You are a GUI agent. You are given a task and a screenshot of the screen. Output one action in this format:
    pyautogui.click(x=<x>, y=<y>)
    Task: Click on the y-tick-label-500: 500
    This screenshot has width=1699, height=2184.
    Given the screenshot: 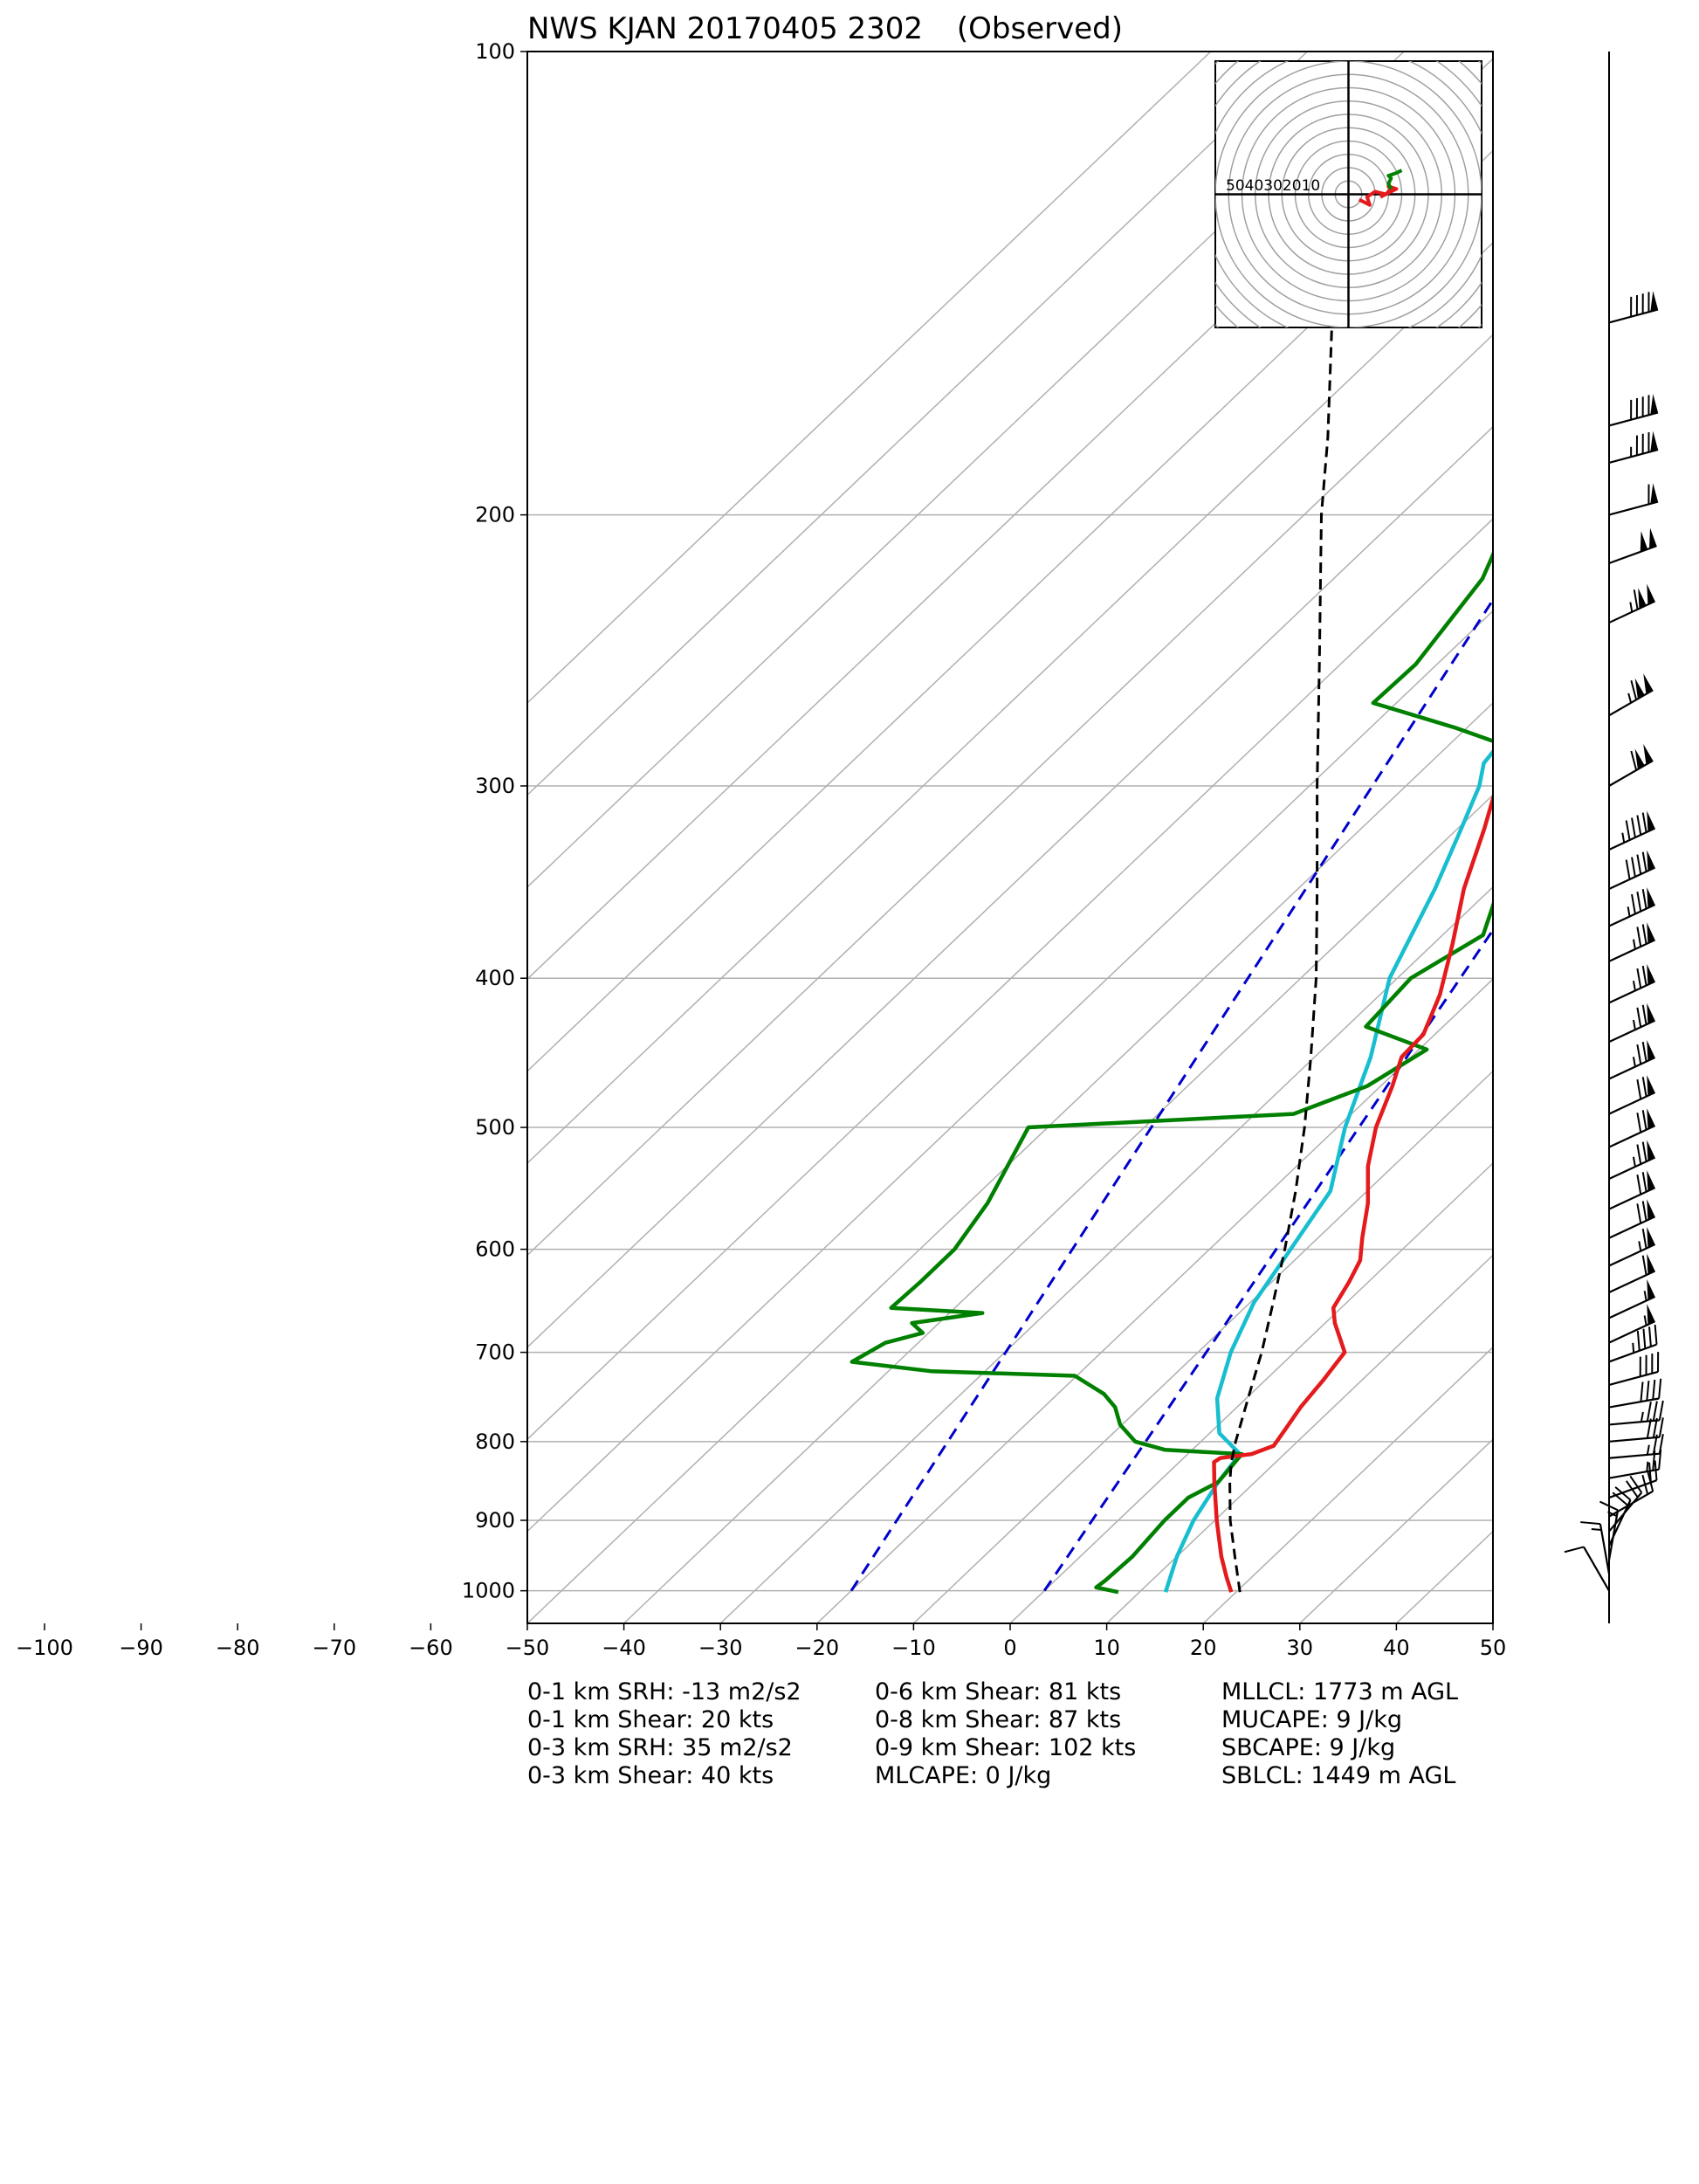 What is the action you would take?
    pyautogui.click(x=495, y=1127)
    